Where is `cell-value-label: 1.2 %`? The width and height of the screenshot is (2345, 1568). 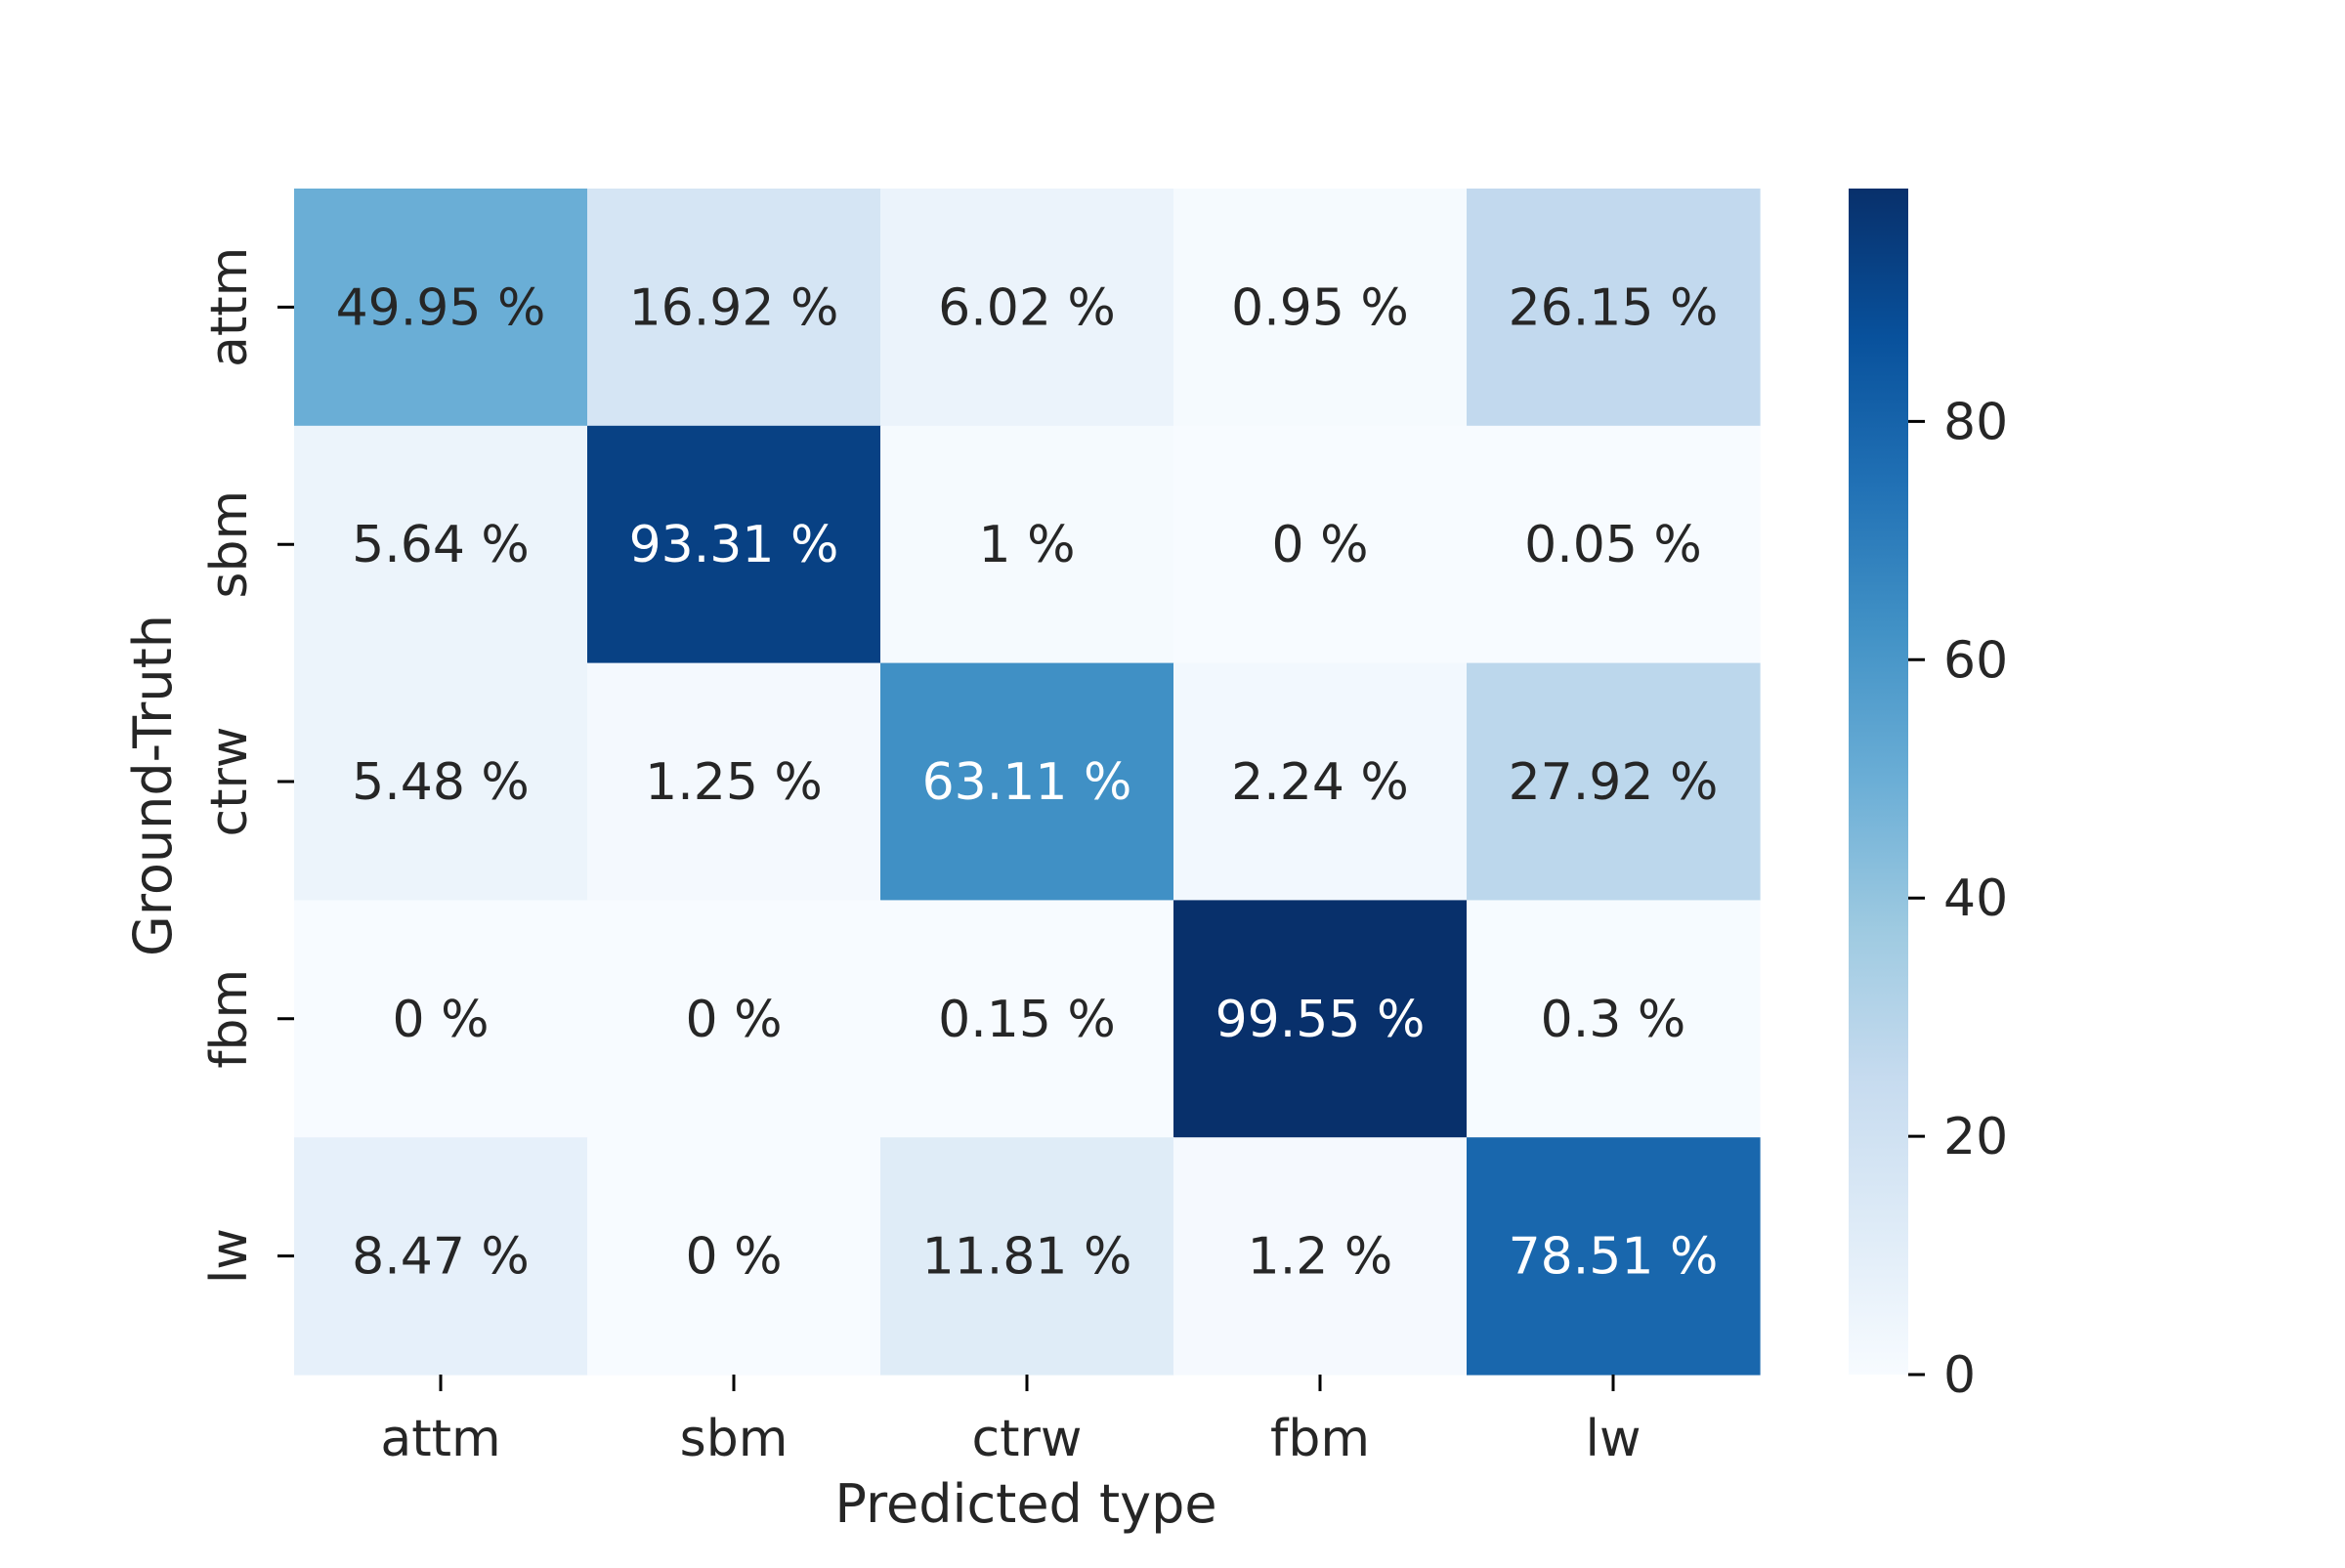
cell-value-label: 1.2 % is located at coordinates (1320, 1257).